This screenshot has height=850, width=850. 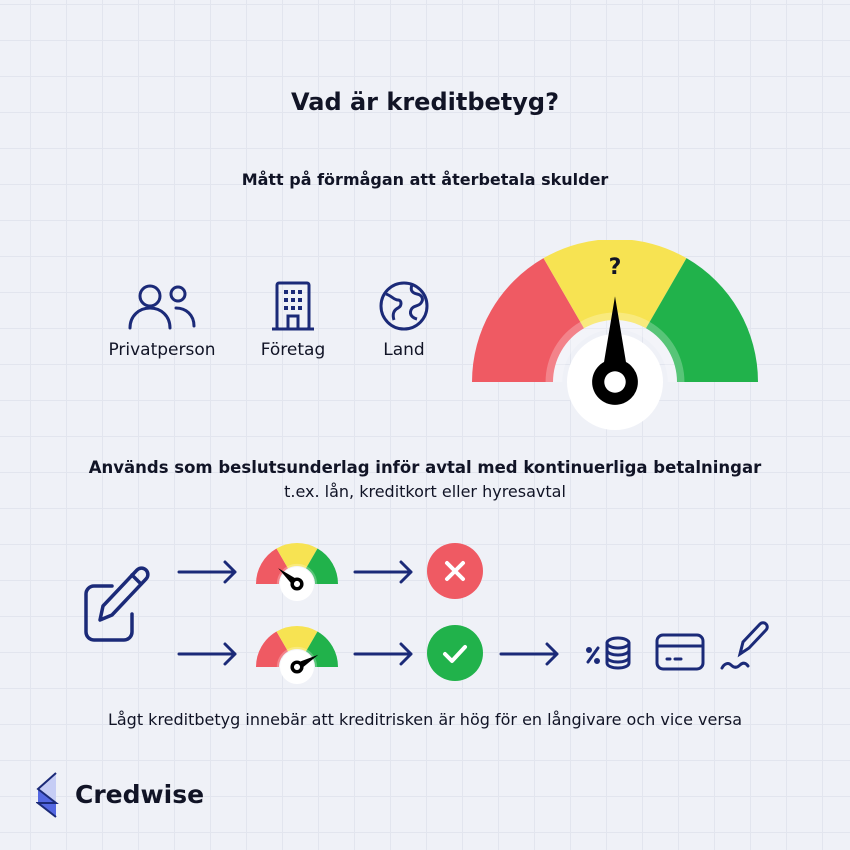 What do you see at coordinates (680, 652) in the screenshot?
I see `credit-card-icon` at bounding box center [680, 652].